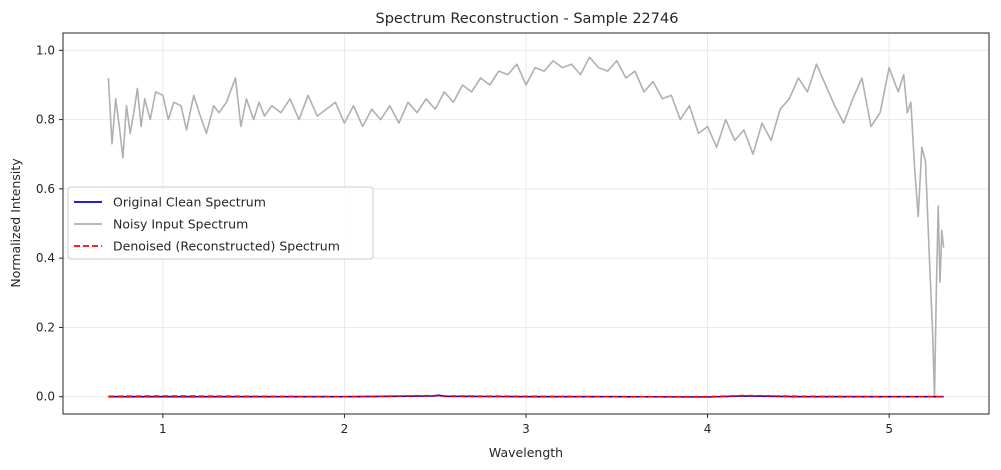 The image size is (1001, 470). What do you see at coordinates (527, 19) in the screenshot?
I see `chart-title: Spectrum Reconstruction - Sample 22746` at bounding box center [527, 19].